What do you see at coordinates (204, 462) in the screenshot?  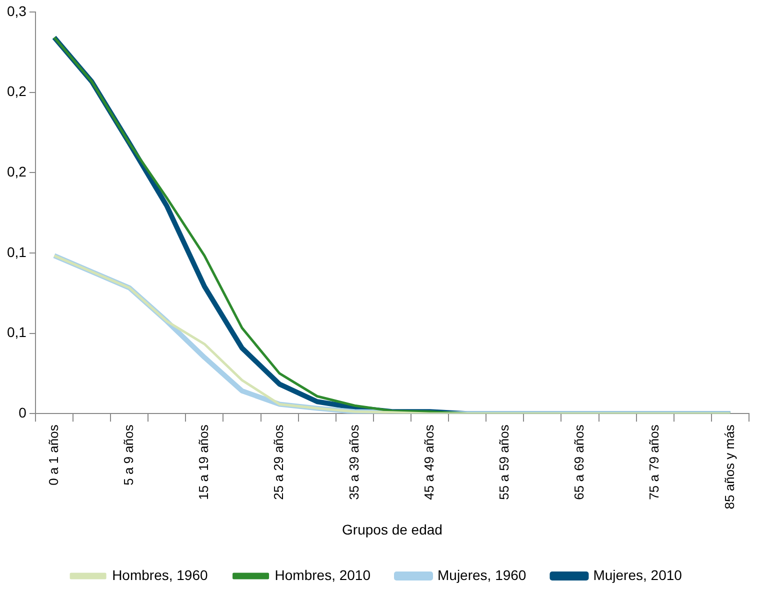 I see `x-tick-label: 15 a 19 años` at bounding box center [204, 462].